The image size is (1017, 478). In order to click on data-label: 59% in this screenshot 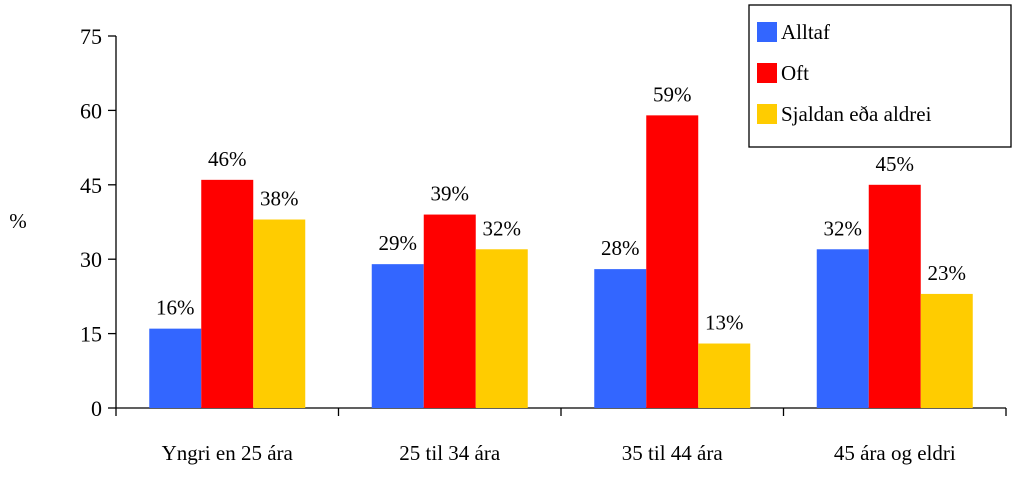, I will do `click(672, 94)`.